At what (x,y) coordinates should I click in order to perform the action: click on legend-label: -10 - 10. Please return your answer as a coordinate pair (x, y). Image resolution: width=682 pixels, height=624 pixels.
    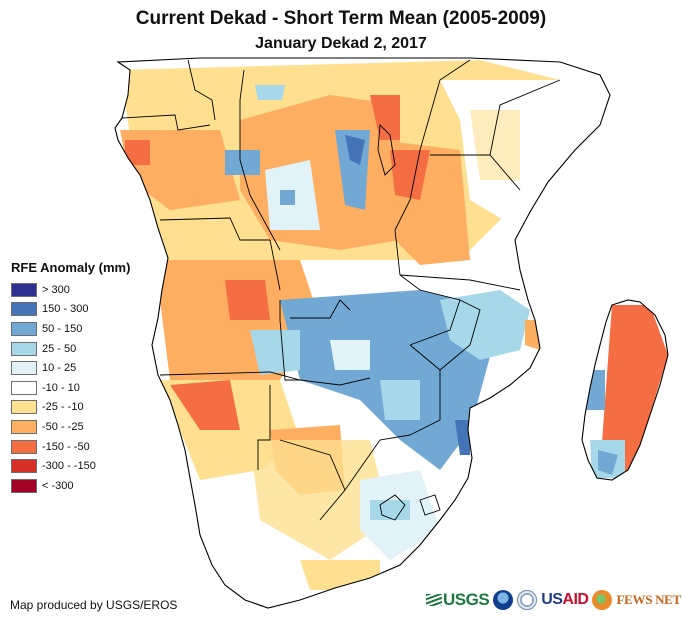
    Looking at the image, I should click on (61, 387).